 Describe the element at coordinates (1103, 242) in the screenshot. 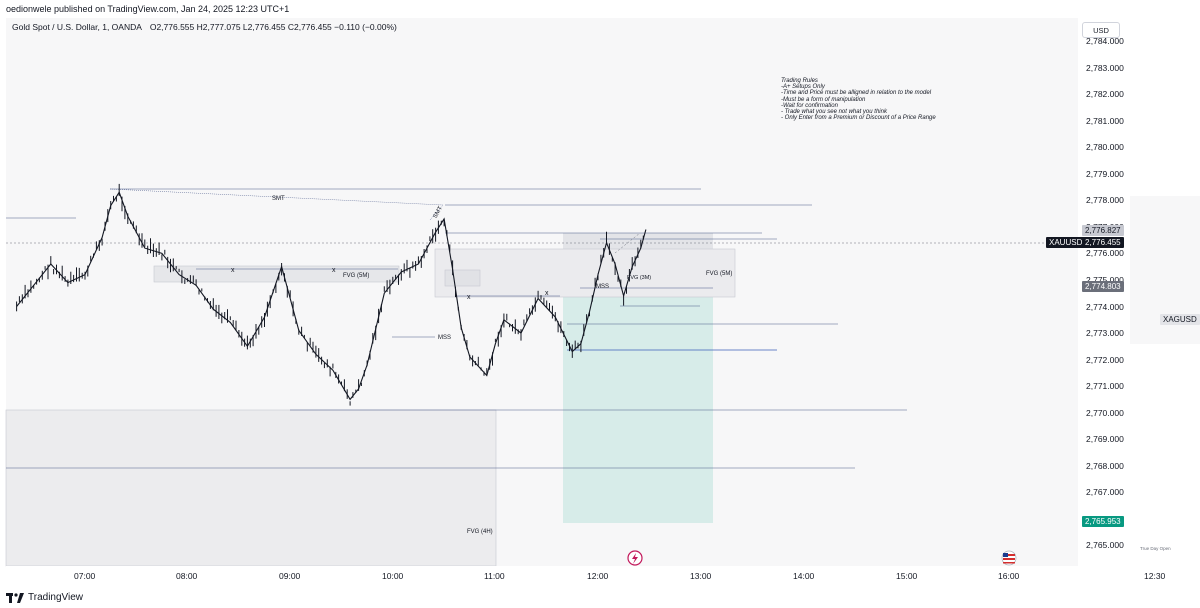

I see `last-price-badge: 2,776.455` at that location.